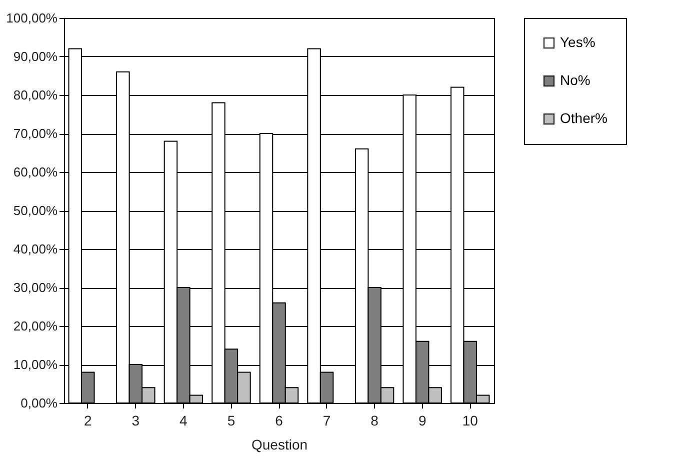 The width and height of the screenshot is (695, 476). Describe the element at coordinates (35, 326) in the screenshot. I see `y-tick-label: 20,00%` at that location.